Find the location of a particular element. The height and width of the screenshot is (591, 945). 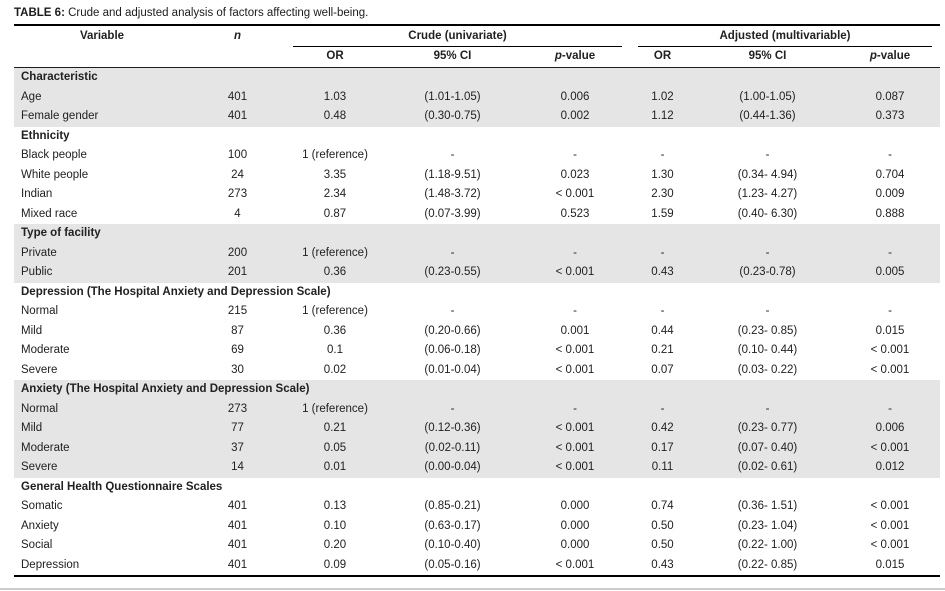

variable-cell: Somatic is located at coordinates (42, 506).